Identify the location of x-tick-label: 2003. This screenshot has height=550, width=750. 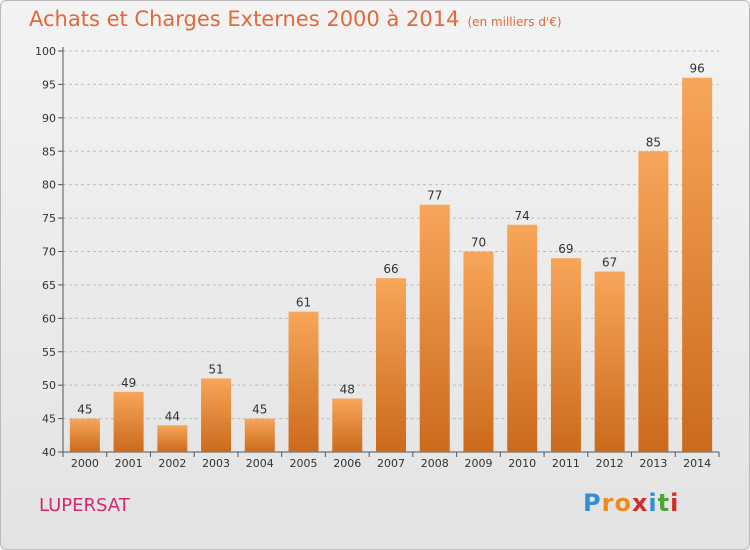
(216, 463).